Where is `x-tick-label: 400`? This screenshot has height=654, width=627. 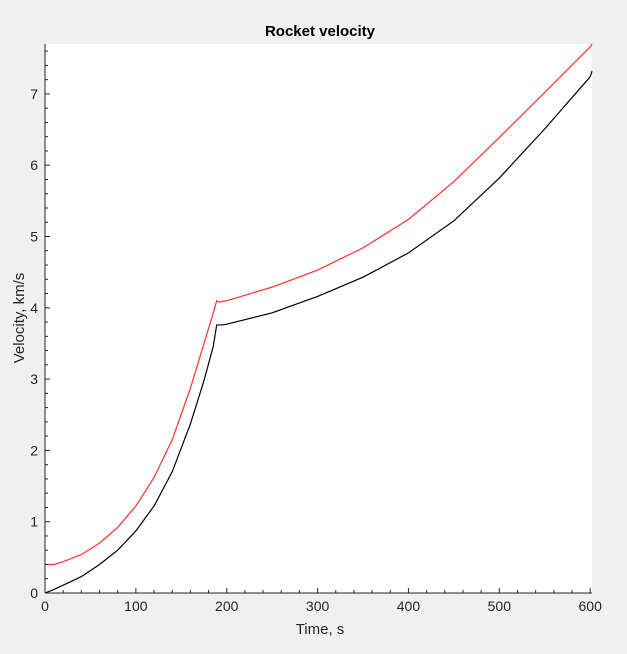
x-tick-label: 400 is located at coordinates (409, 606).